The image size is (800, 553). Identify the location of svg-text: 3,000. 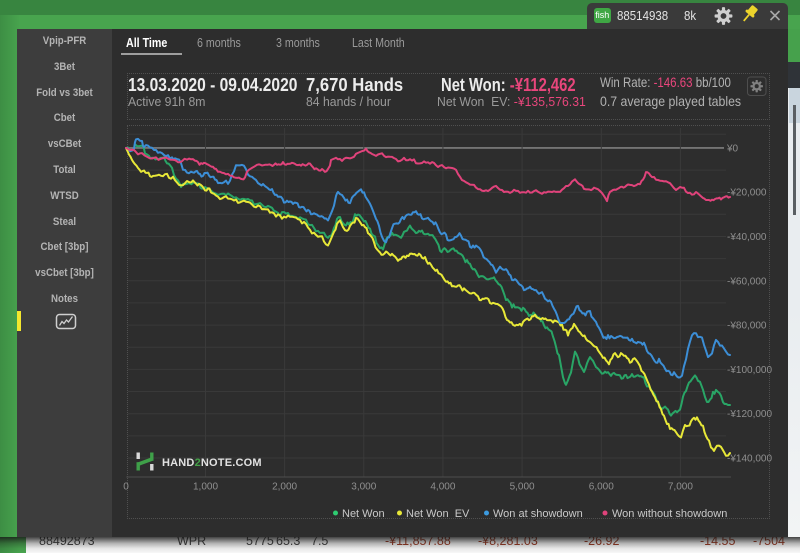
(363, 487).